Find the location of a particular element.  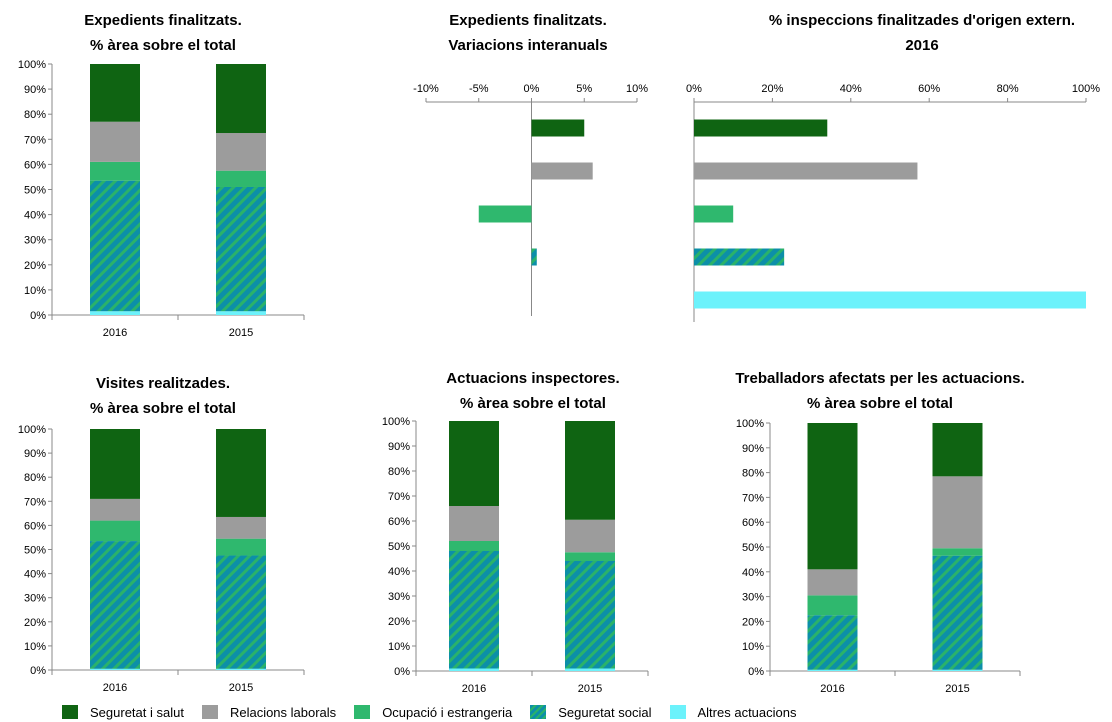

chart-title: 2016 is located at coordinates (921, 45).